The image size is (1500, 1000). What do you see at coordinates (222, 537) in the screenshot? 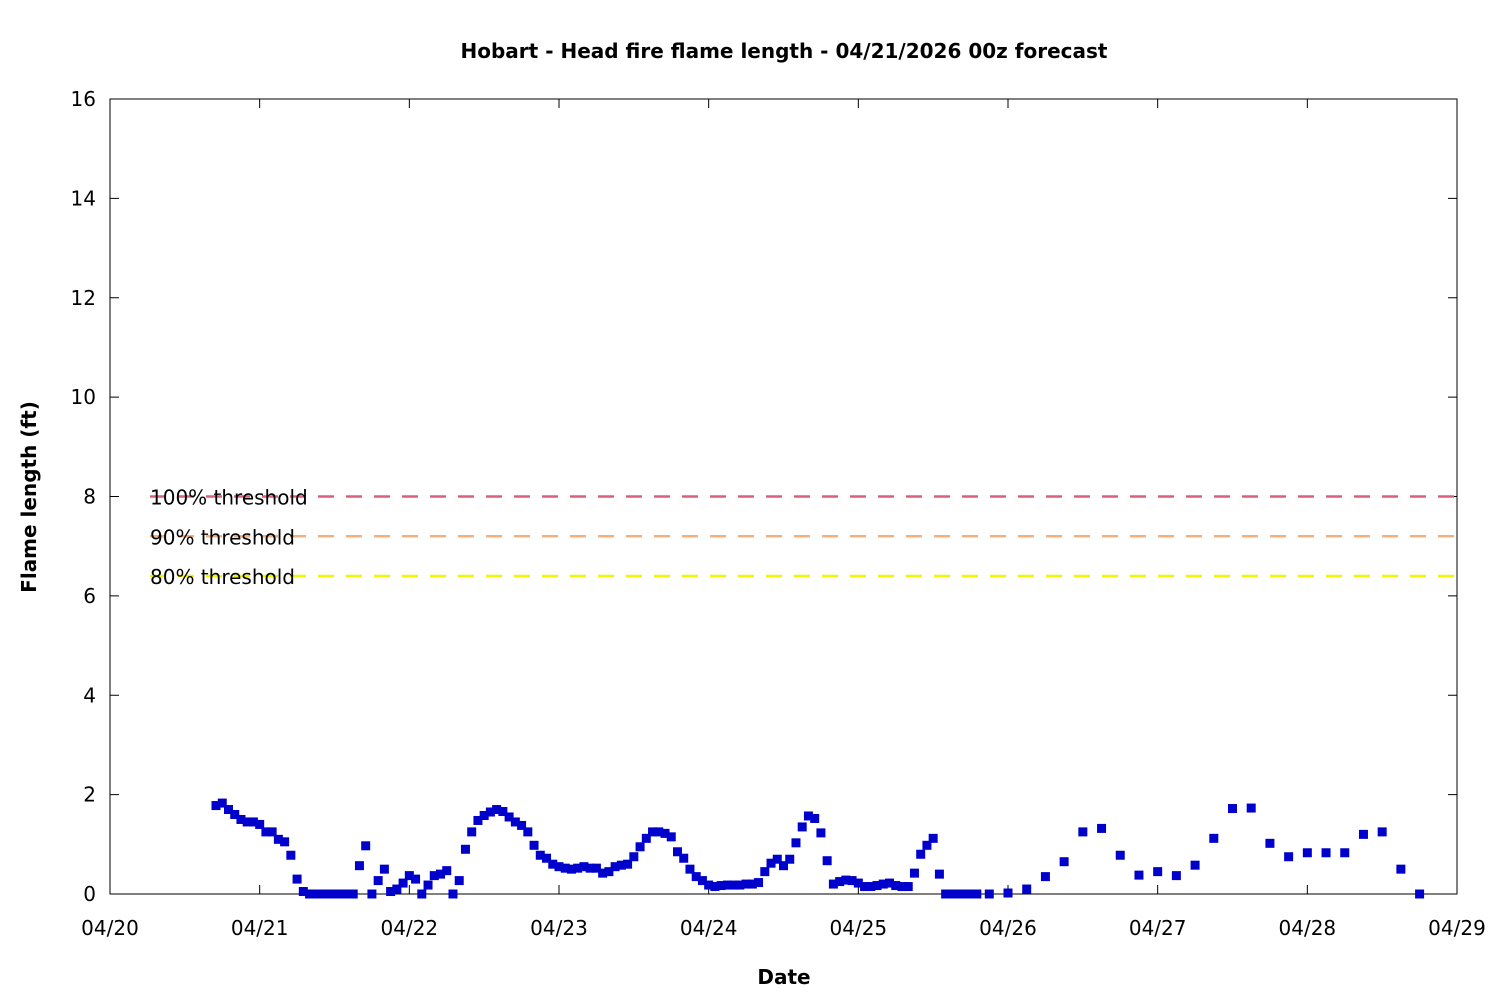
I see `threshold-label: 90% threshold` at bounding box center [222, 537].